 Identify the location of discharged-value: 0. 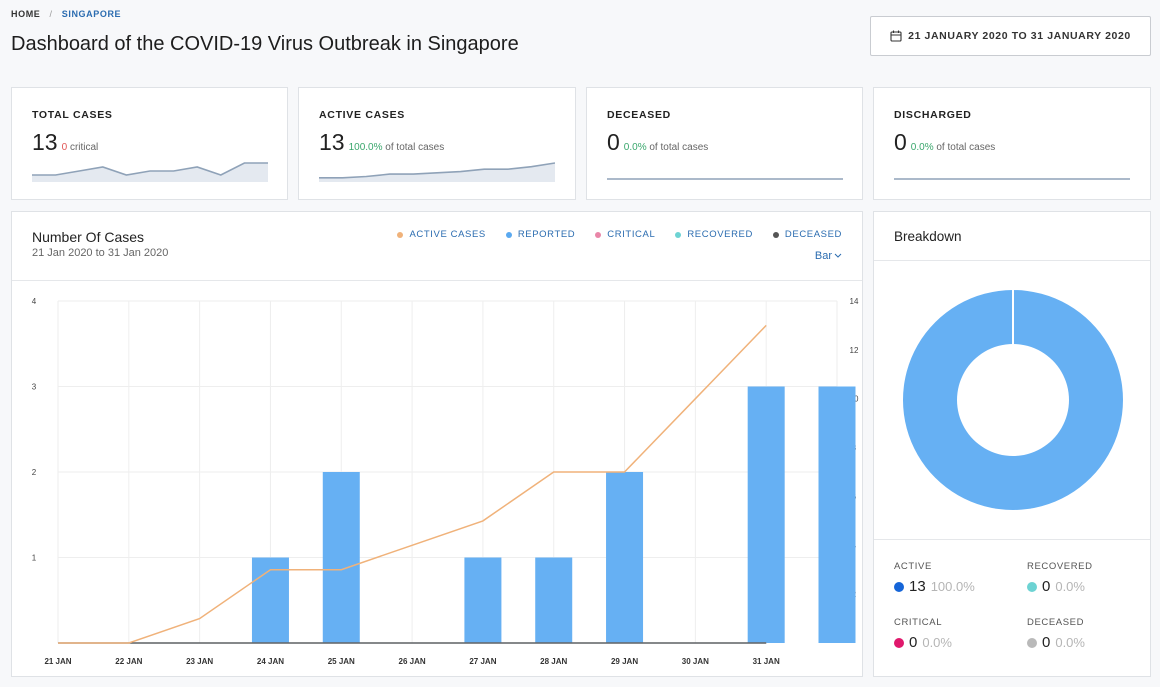
(900, 142).